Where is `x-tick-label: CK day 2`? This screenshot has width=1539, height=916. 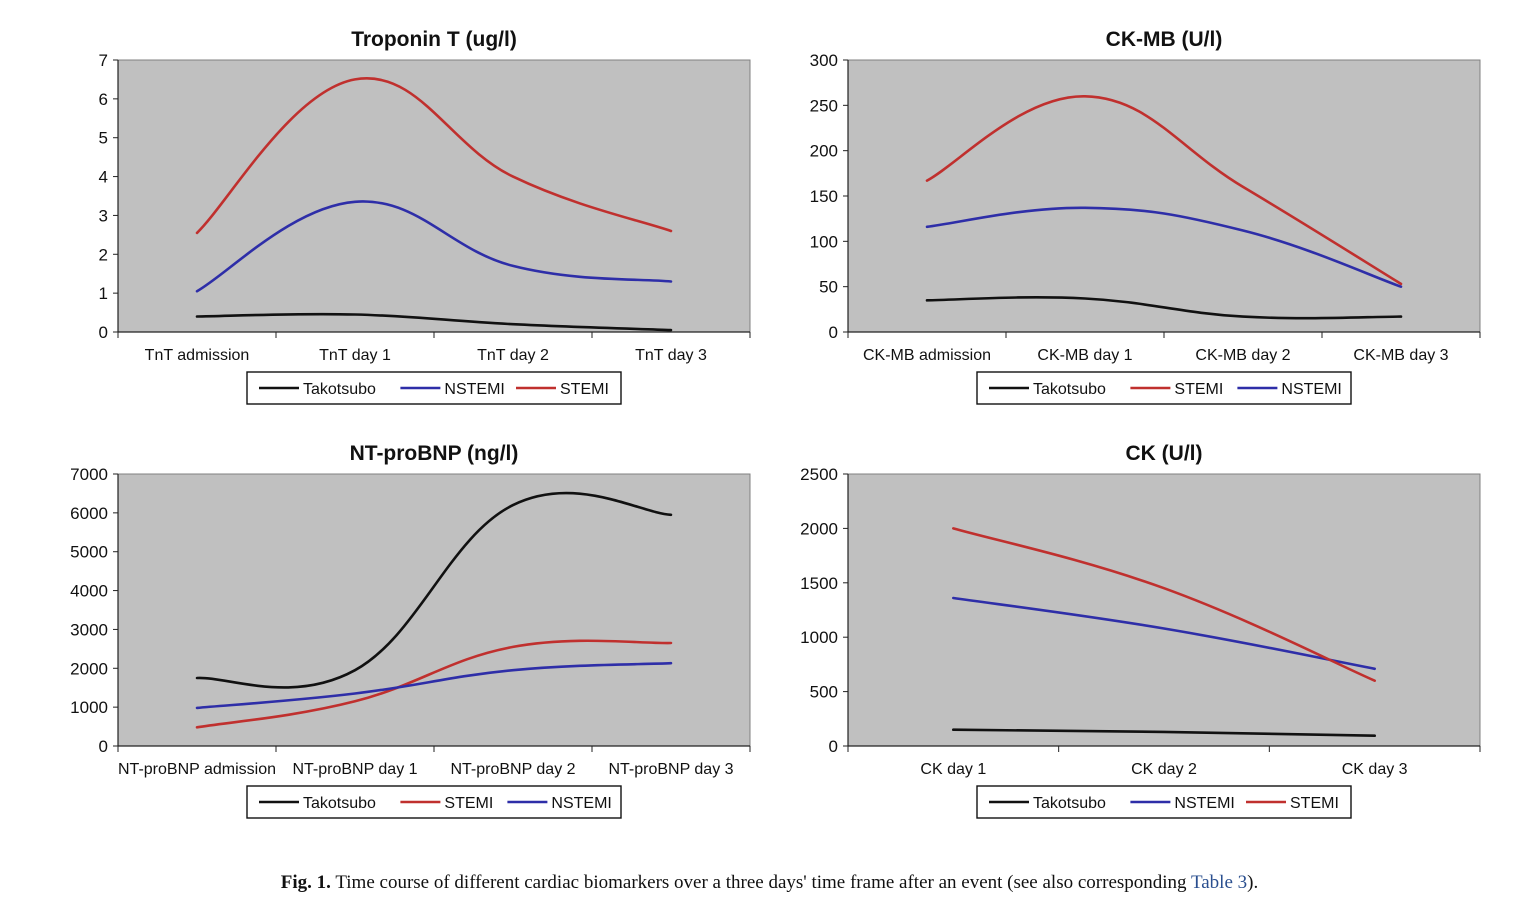 x-tick-label: CK day 2 is located at coordinates (1164, 769).